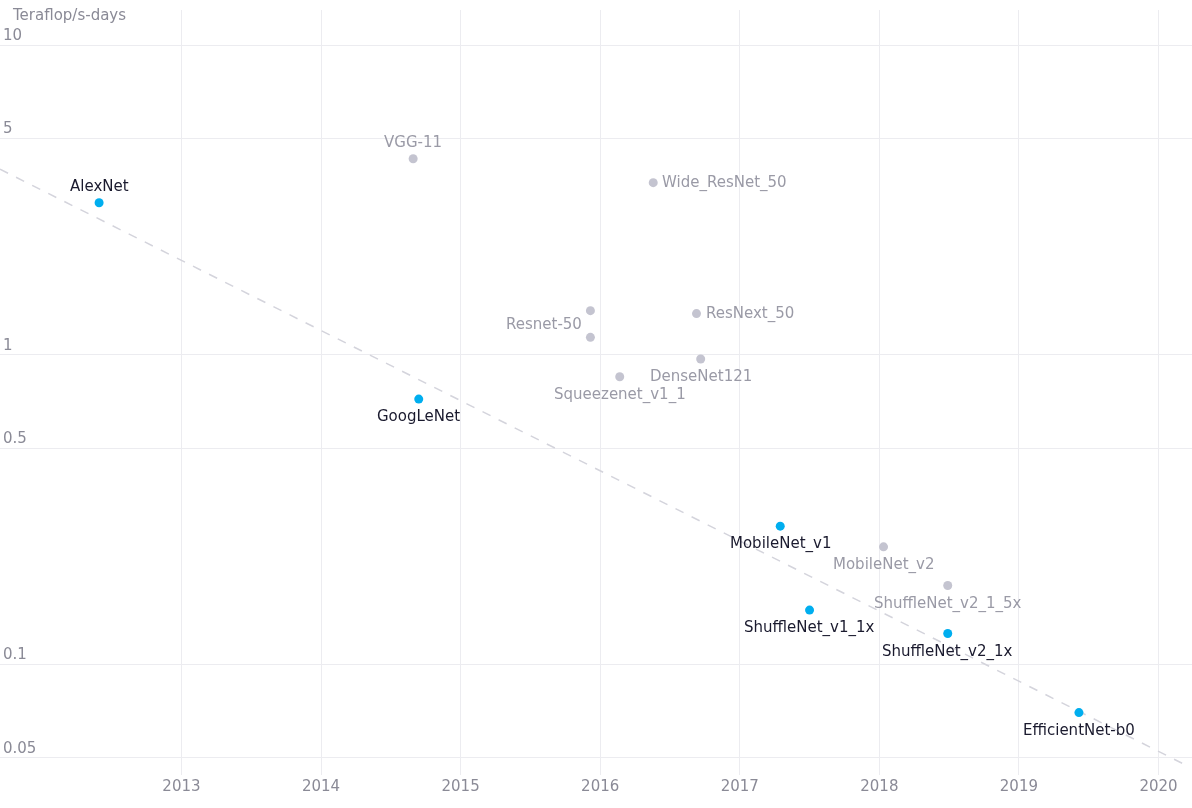 Image resolution: width=1192 pixels, height=808 pixels. What do you see at coordinates (620, 394) in the screenshot?
I see `annotation: Squeezenet_v1_1` at bounding box center [620, 394].